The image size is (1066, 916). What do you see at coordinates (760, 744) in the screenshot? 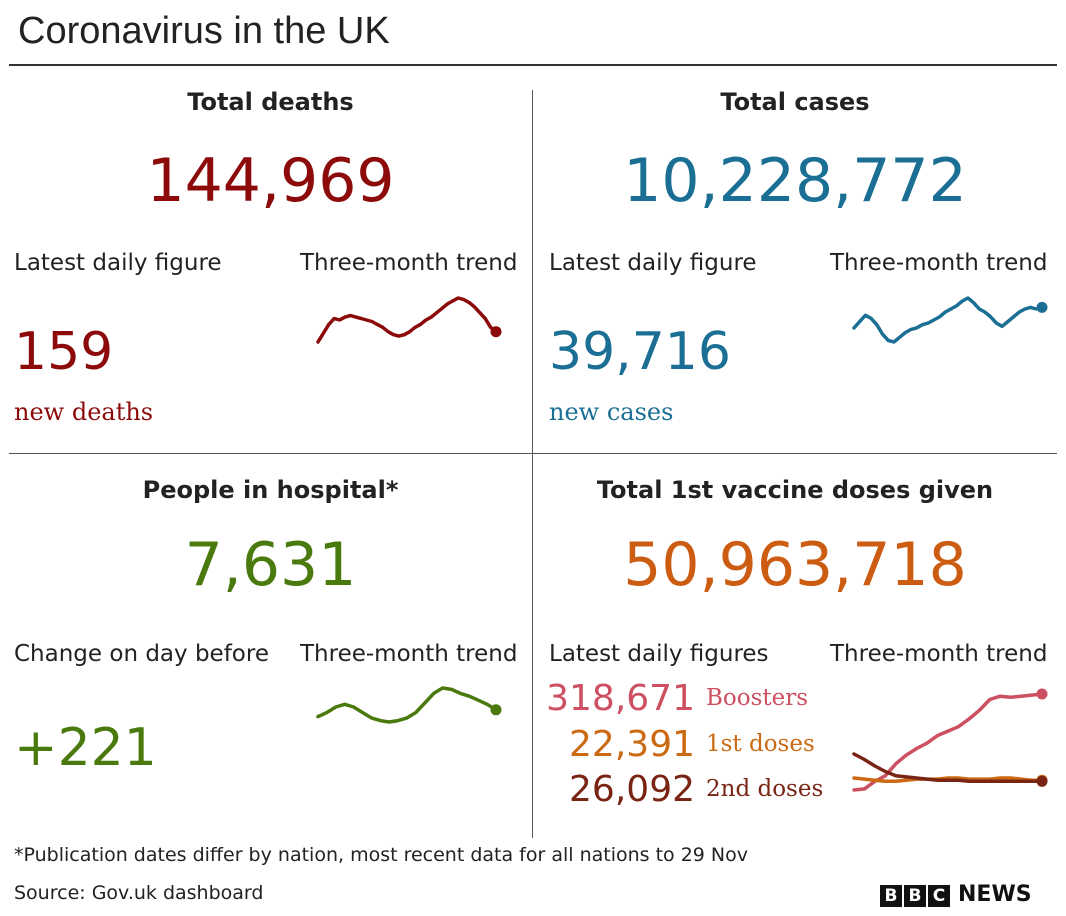
I see `first-doses-label: 1st doses` at bounding box center [760, 744].